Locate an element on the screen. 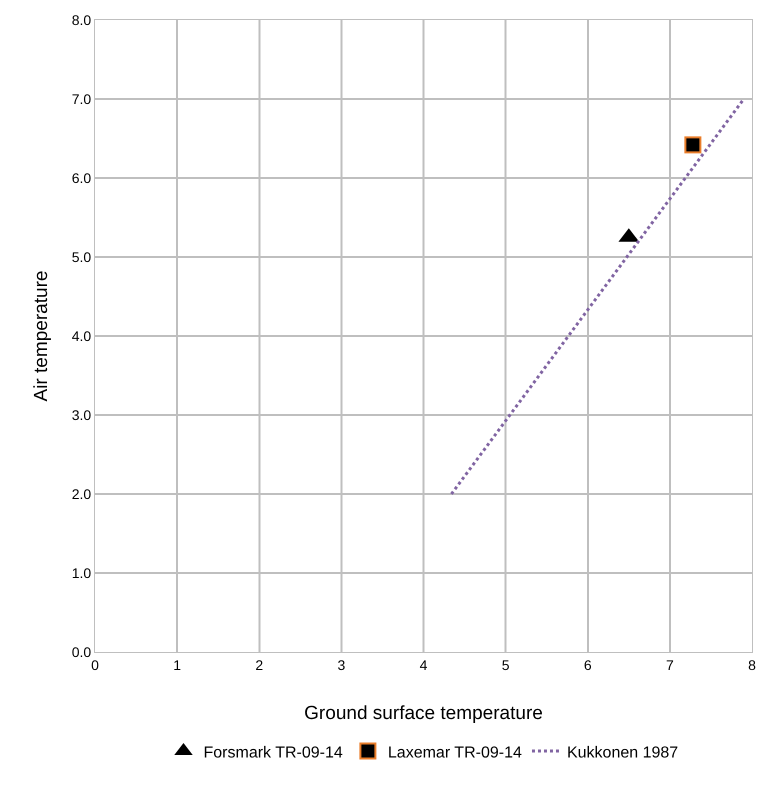 The image size is (757, 800). y-tick-label: 2.0 is located at coordinates (82, 494).